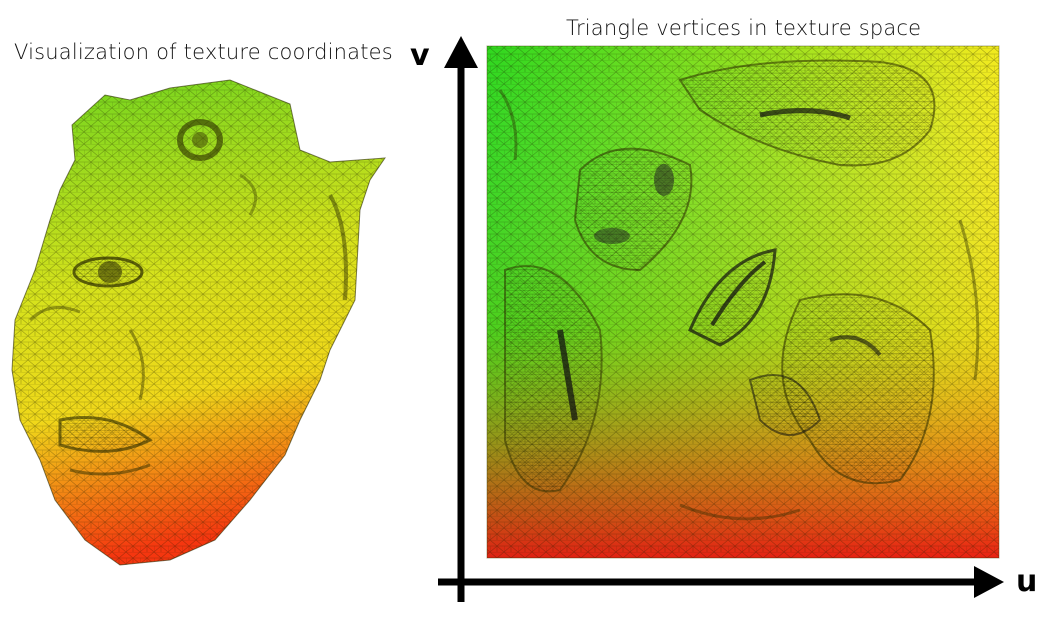  I want to click on v-axis-label: v, so click(420, 55).